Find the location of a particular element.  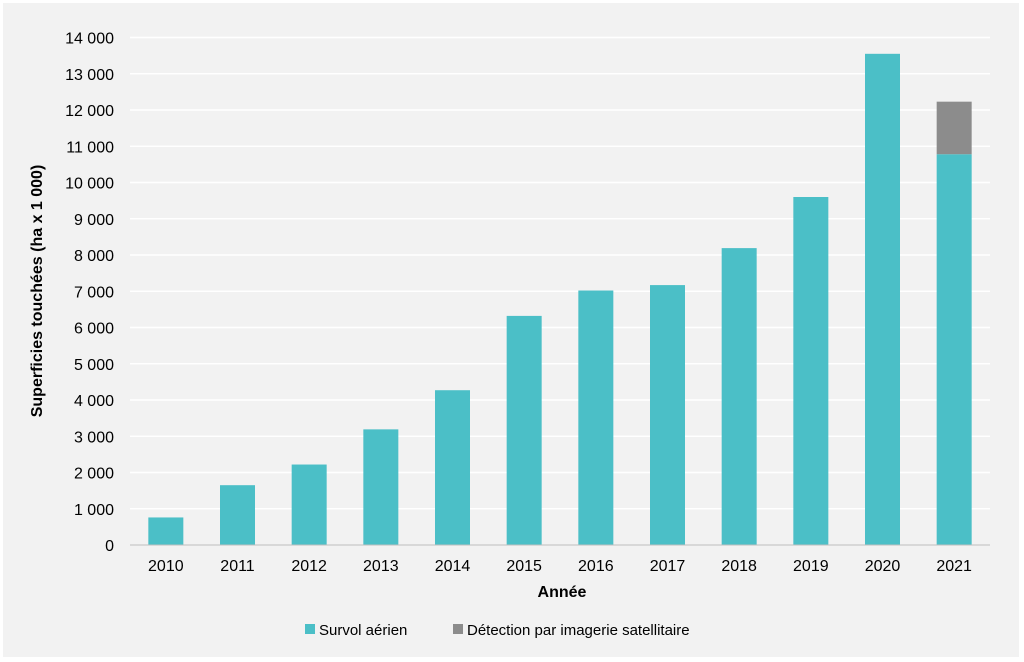

y-tick-label: 13 000 is located at coordinates (89, 75).